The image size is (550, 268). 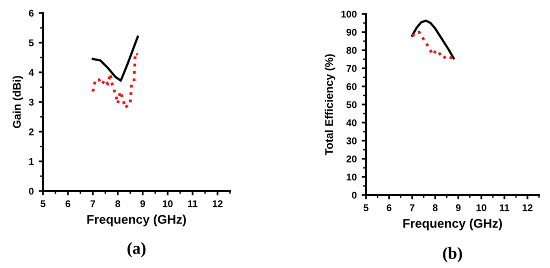 I want to click on y-tick-label: 10, so click(x=351, y=177).